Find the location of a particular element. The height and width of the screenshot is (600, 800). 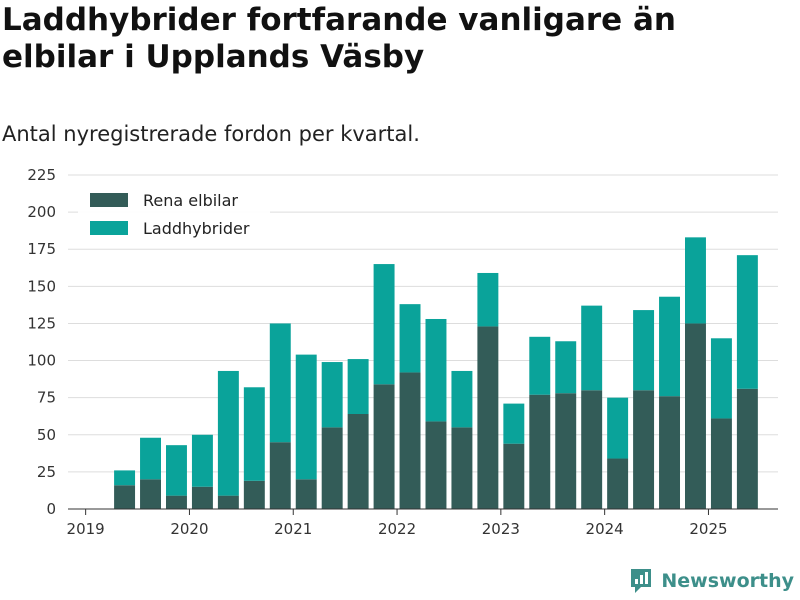

legend-swatch-rena-elbilar is located at coordinates (109, 200).